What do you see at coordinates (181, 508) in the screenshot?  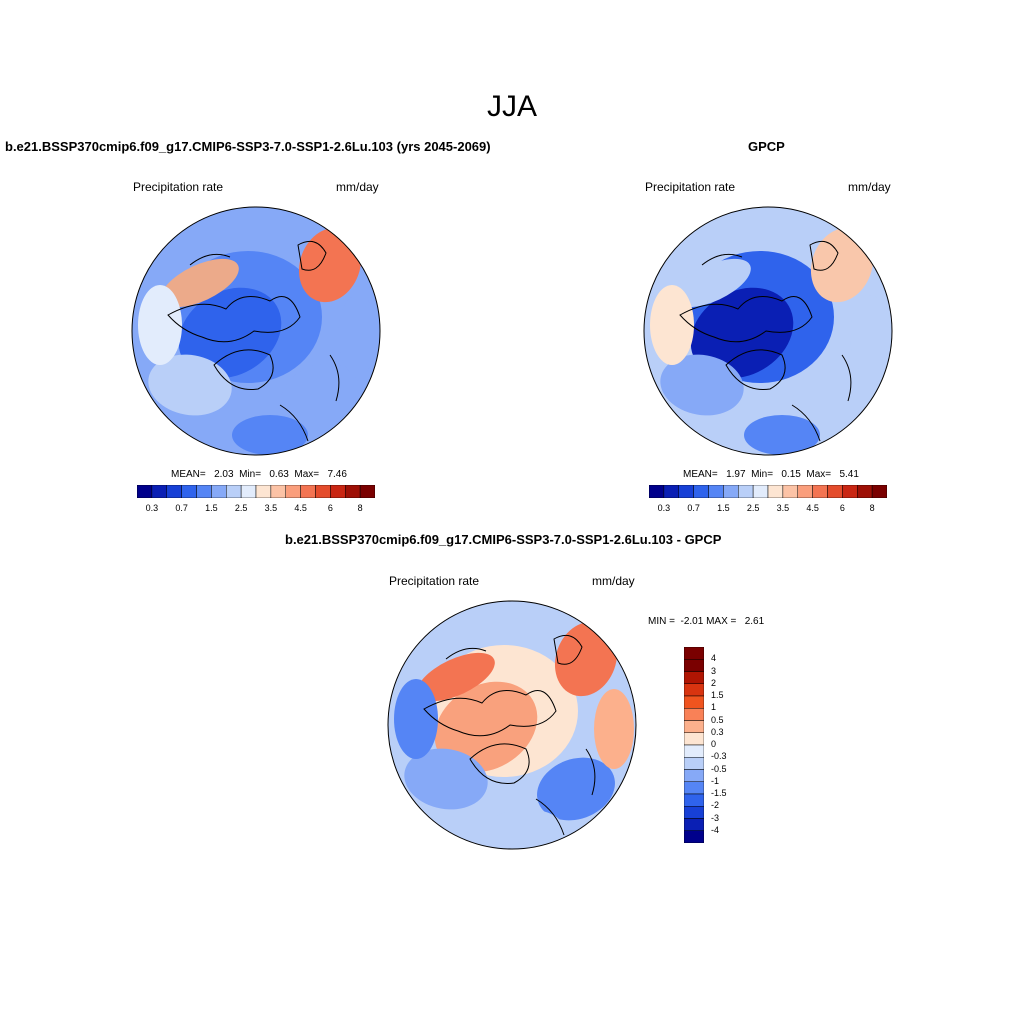 I see `panel-1-colorbar-tick-label: 0.7` at bounding box center [181, 508].